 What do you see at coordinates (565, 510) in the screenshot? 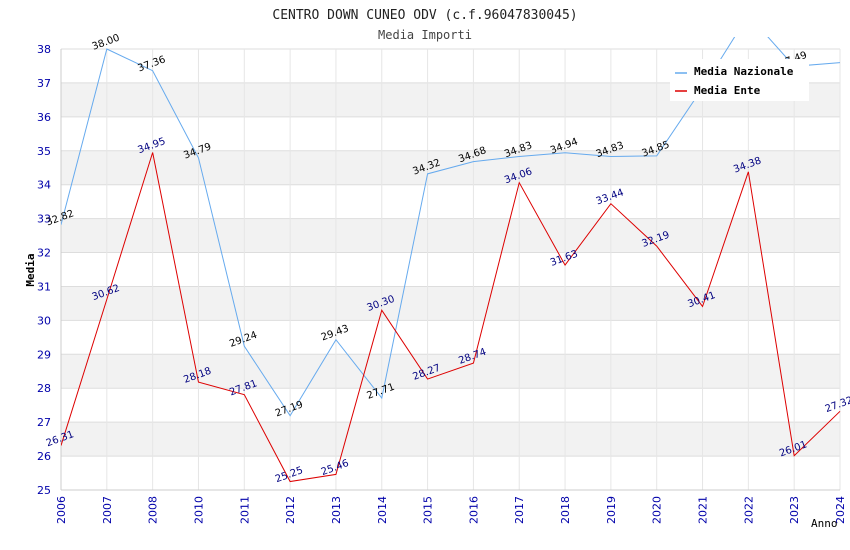
I see `x-tick-label: 2018` at bounding box center [565, 510].